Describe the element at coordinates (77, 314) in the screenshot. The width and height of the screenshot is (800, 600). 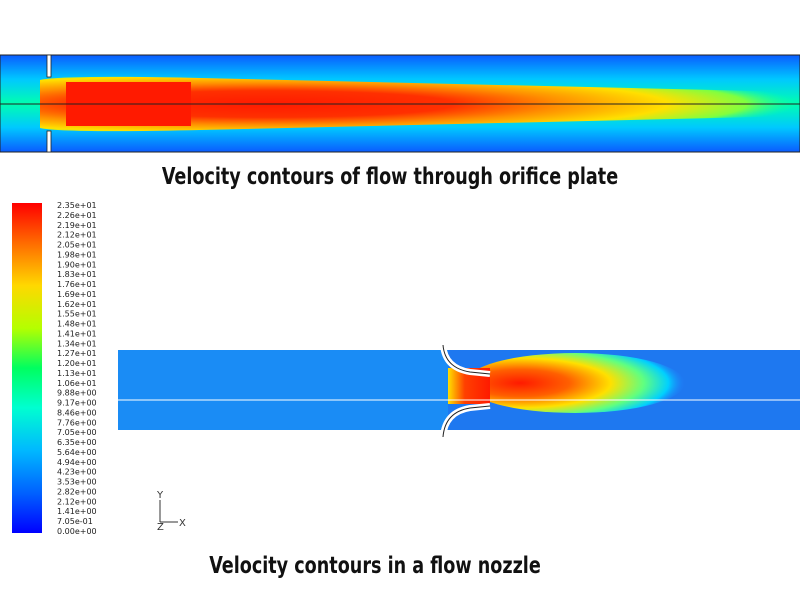
I see `colorbar-label: 1.55e+01` at that location.